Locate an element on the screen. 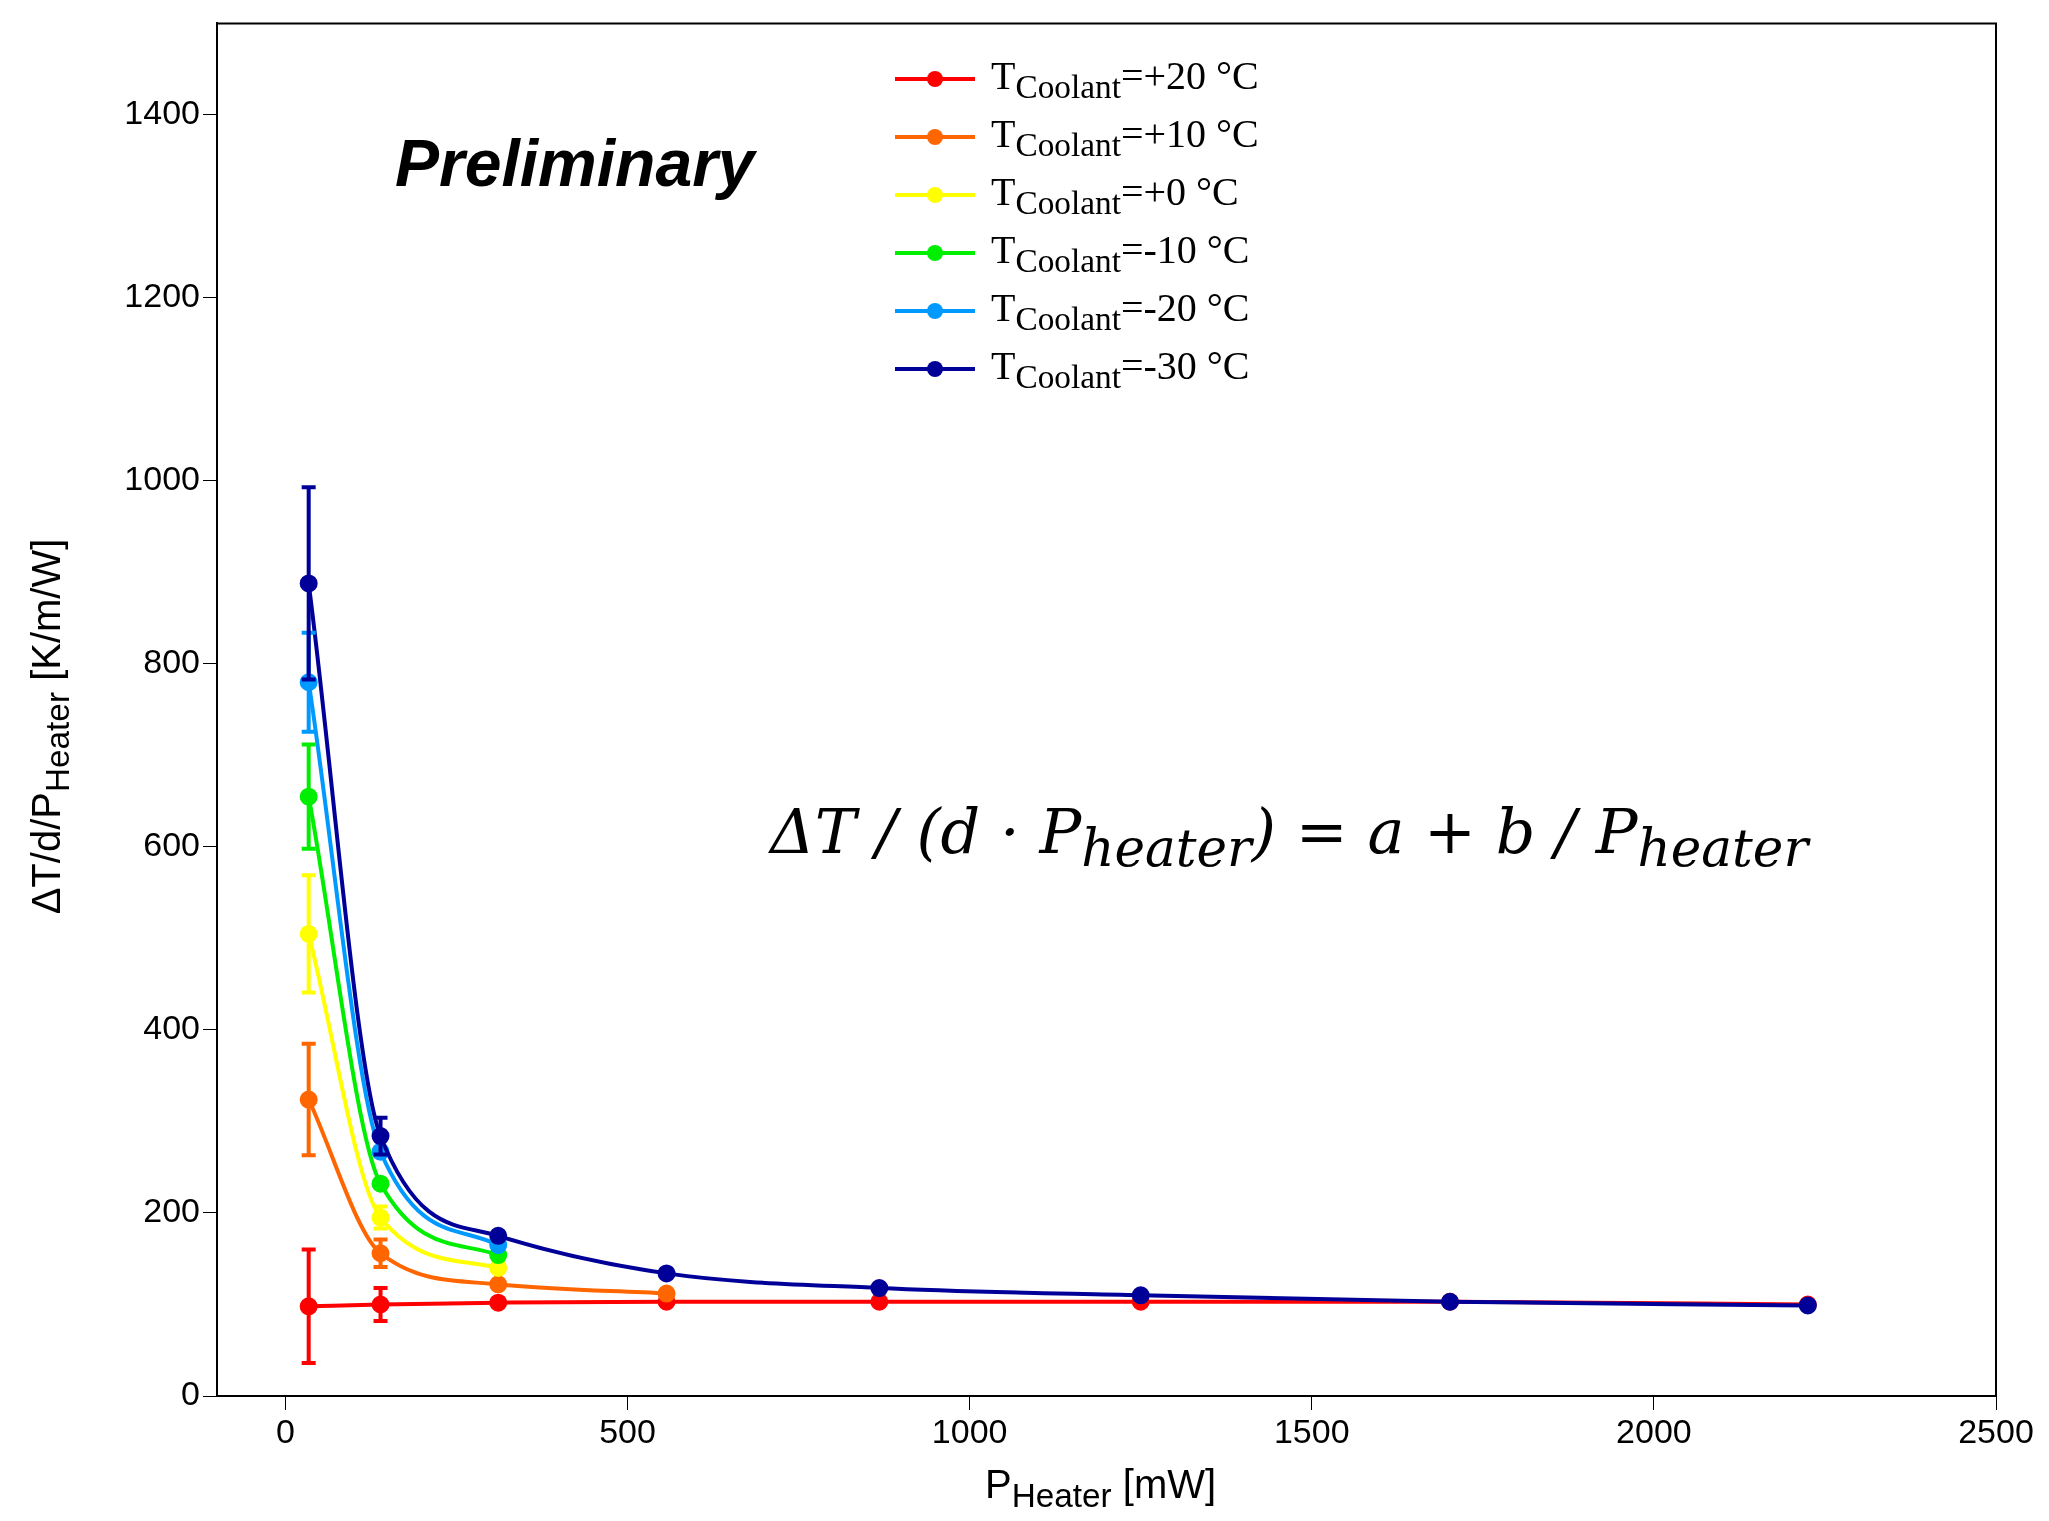 The image size is (2049, 1521). y-tick-label: 1000 is located at coordinates (162, 478).